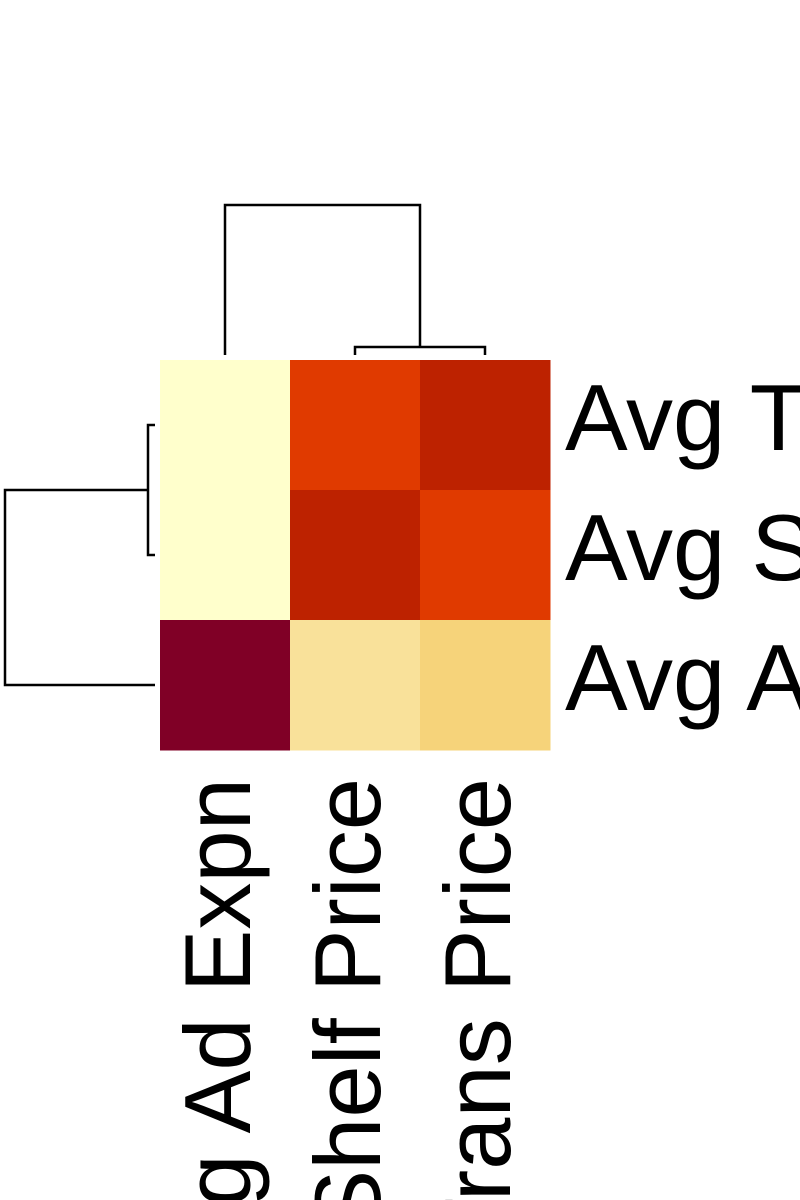  Describe the element at coordinates (682, 547) in the screenshot. I see `row-label: Avg Shelf Price` at that location.